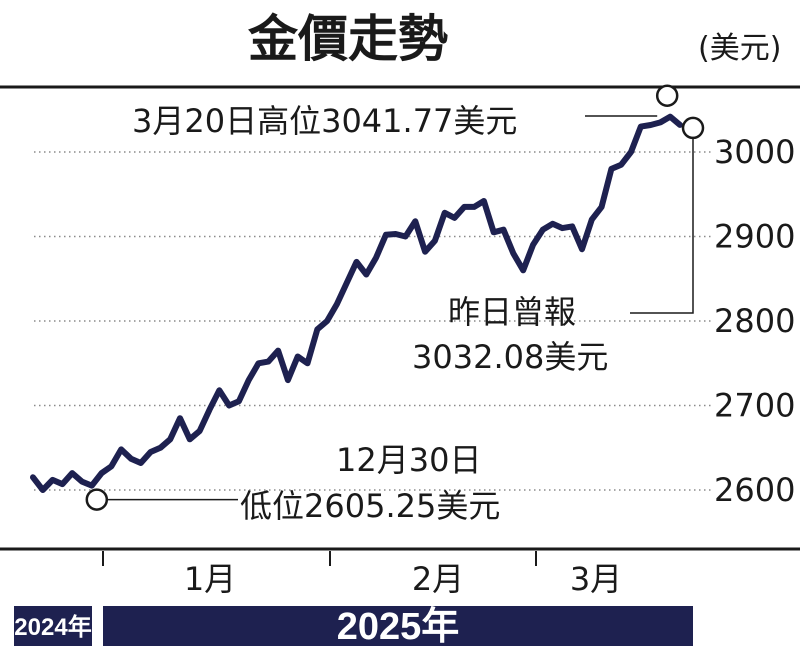  I want to click on y-tick-label-2700: 2700, so click(754, 406).